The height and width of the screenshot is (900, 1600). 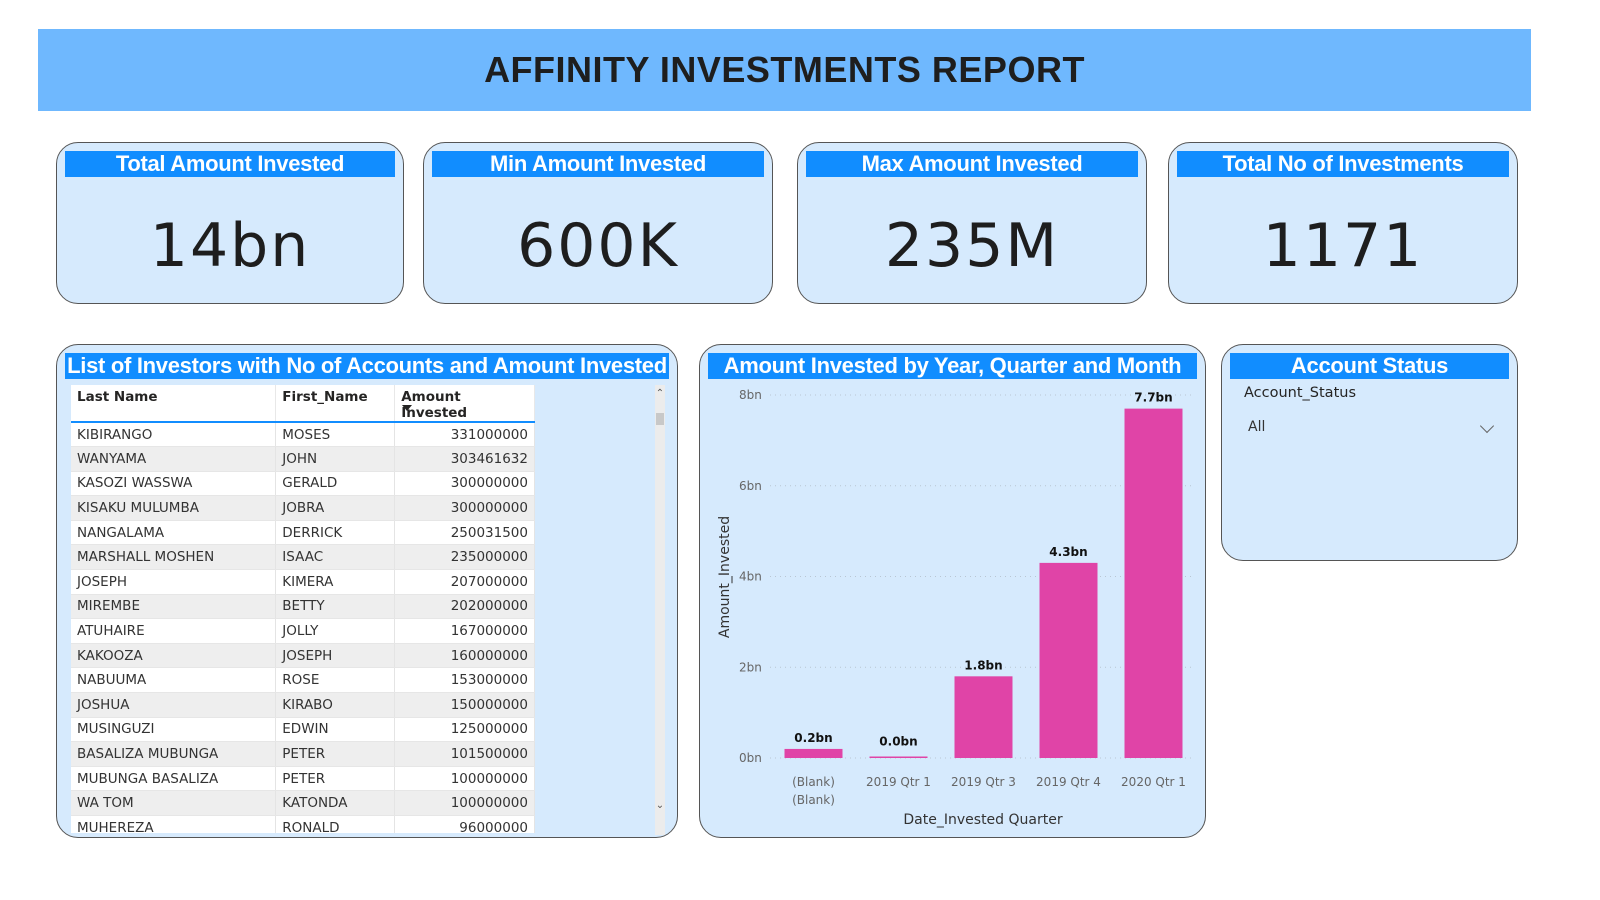 What do you see at coordinates (1300, 393) in the screenshot?
I see `slicer-field-label: Account_Status` at bounding box center [1300, 393].